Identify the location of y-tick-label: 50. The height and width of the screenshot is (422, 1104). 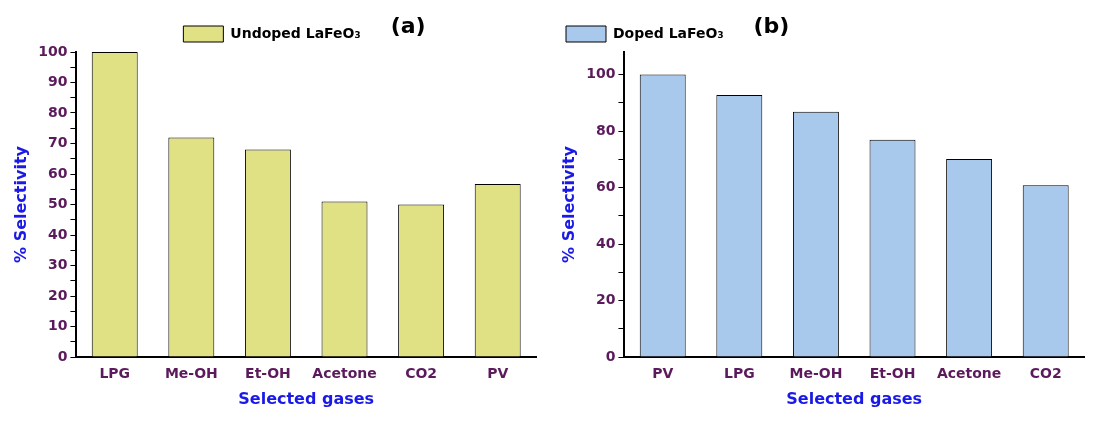
(57, 203).